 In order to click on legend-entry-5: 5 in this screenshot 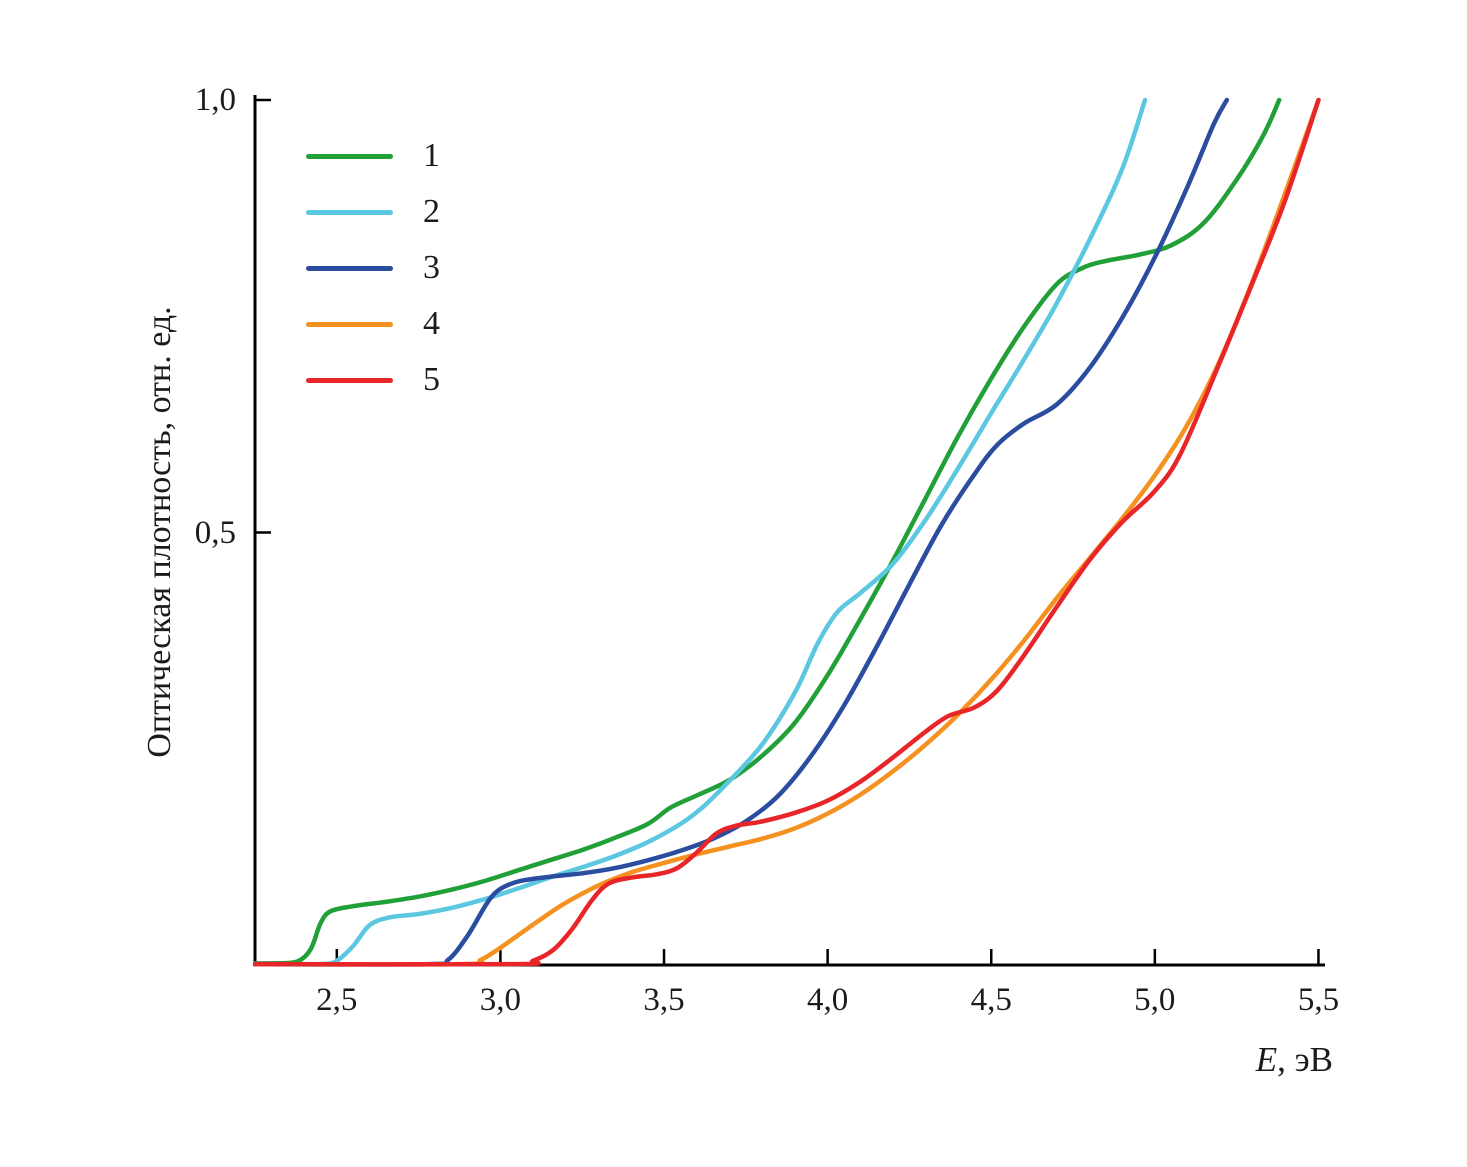, I will do `click(373, 380)`.